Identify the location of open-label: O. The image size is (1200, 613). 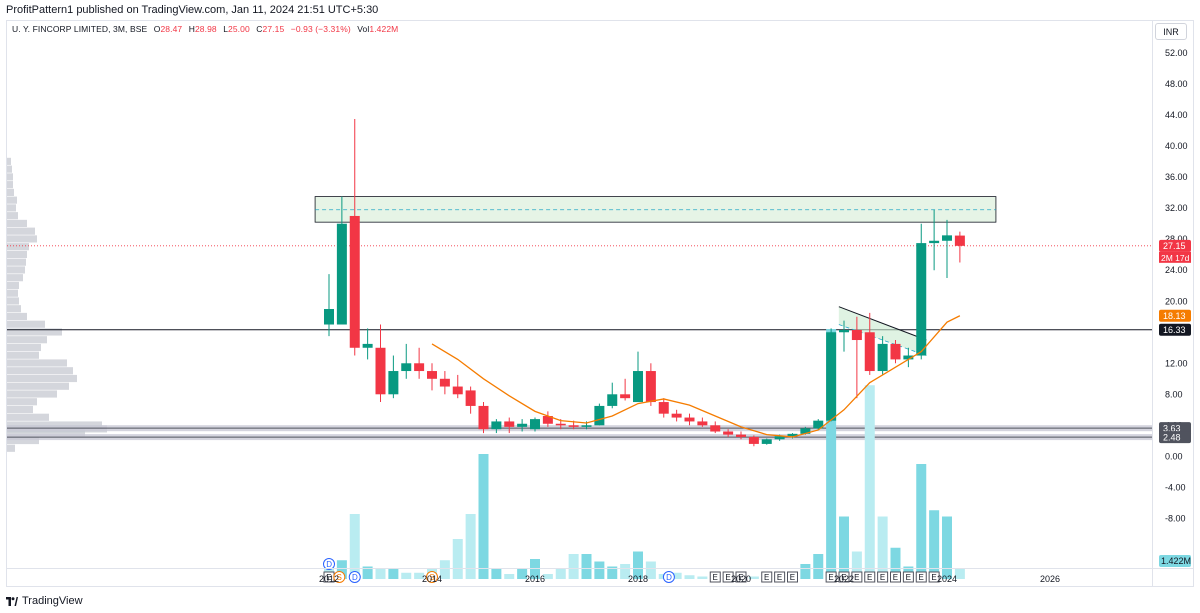
(157, 29).